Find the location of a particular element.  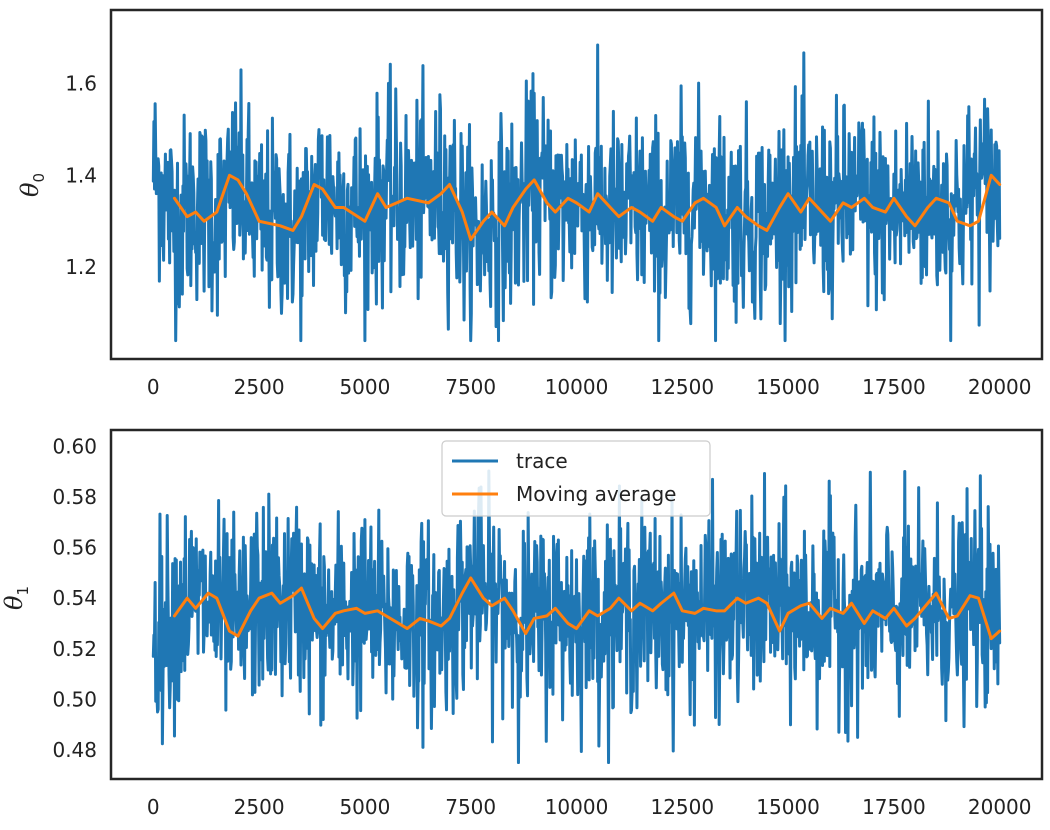

y-tick-label: 0.54 is located at coordinates (74, 598).